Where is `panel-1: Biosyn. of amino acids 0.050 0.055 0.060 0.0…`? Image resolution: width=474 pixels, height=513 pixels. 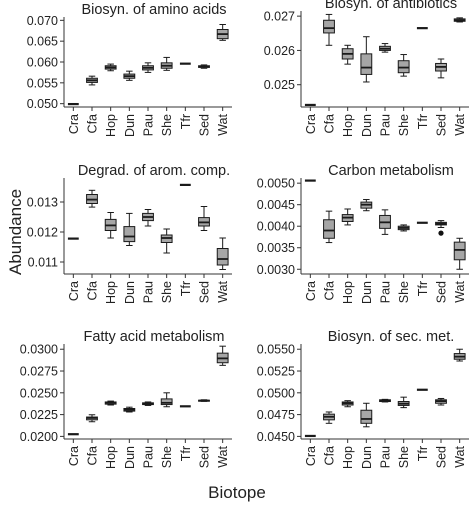 panel-1: Biosyn. of amino acids 0.050 0.055 0.060 0.0… is located at coordinates (129, 69).